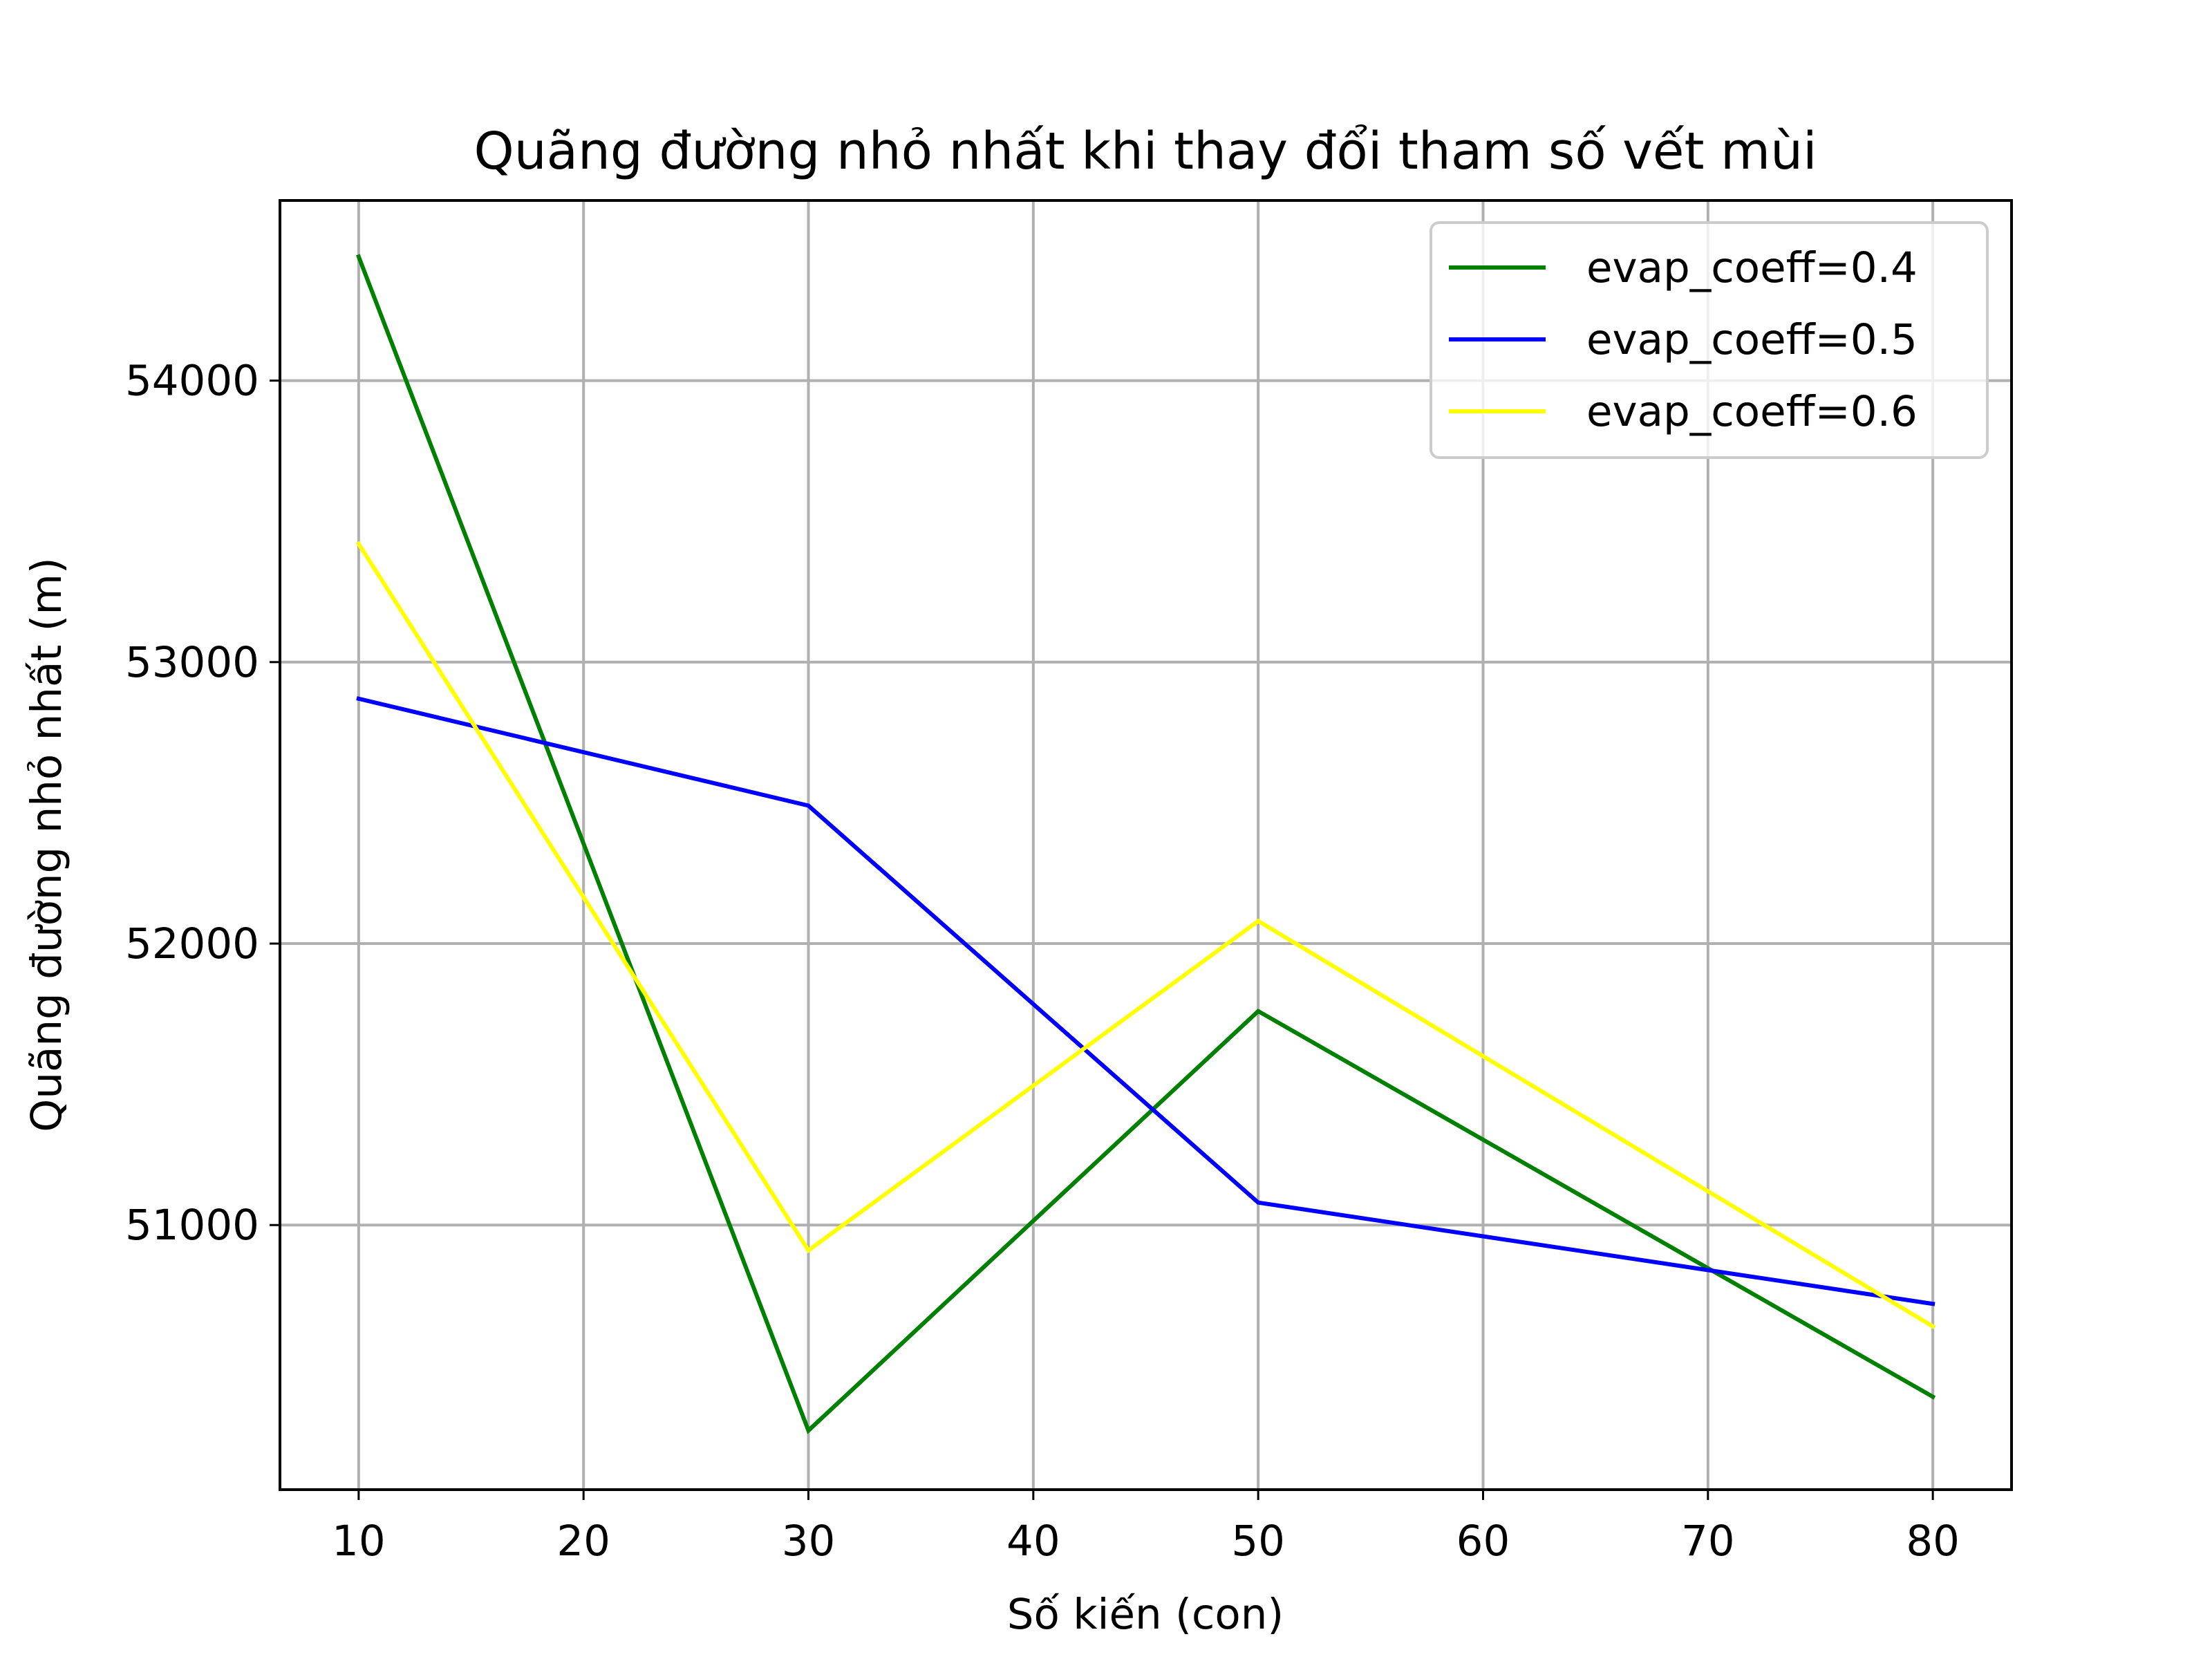  What do you see at coordinates (809, 1541) in the screenshot?
I see `x-tick-label: 30` at bounding box center [809, 1541].